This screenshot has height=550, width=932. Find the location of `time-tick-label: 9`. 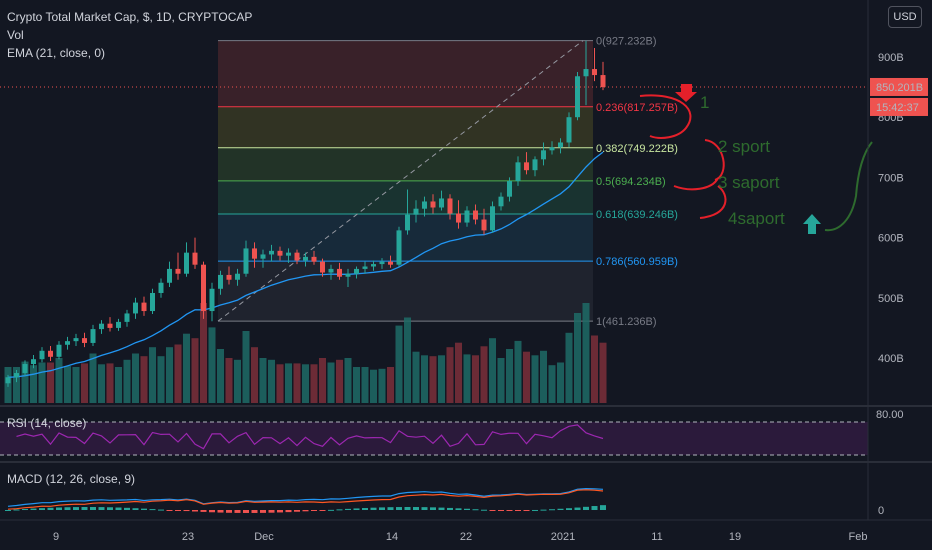

time-tick-label: 9 is located at coordinates (56, 537).